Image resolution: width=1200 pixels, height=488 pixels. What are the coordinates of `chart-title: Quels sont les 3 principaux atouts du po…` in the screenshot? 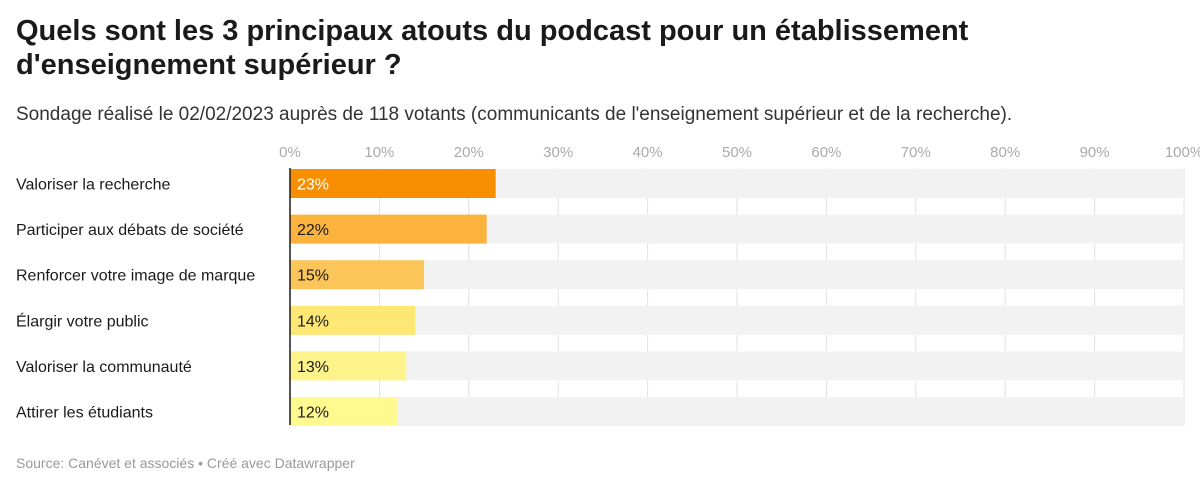 It's located at (492, 48).